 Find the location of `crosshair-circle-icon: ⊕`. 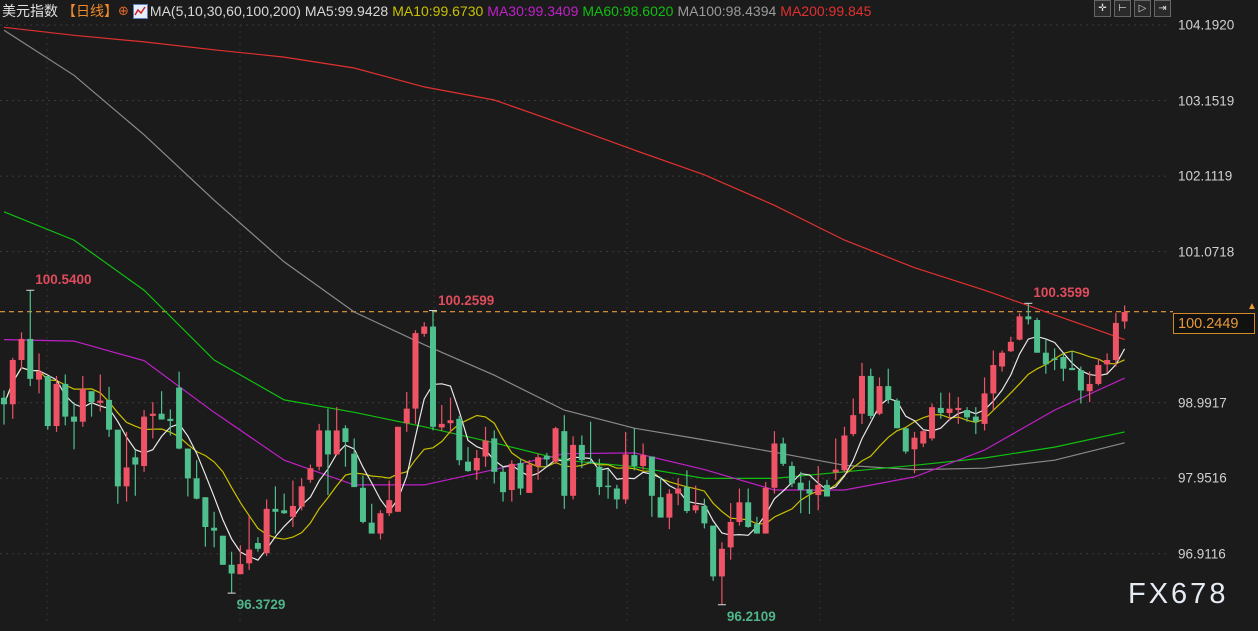

crosshair-circle-icon: ⊕ is located at coordinates (123, 10).